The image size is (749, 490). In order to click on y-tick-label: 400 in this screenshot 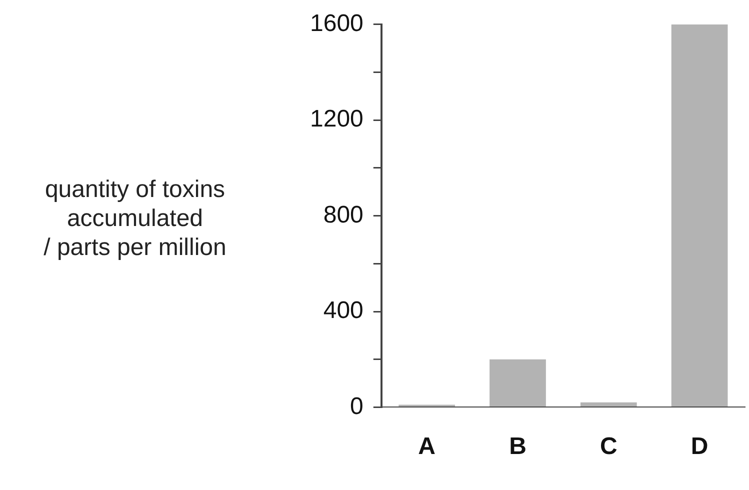, I will do `click(343, 310)`.